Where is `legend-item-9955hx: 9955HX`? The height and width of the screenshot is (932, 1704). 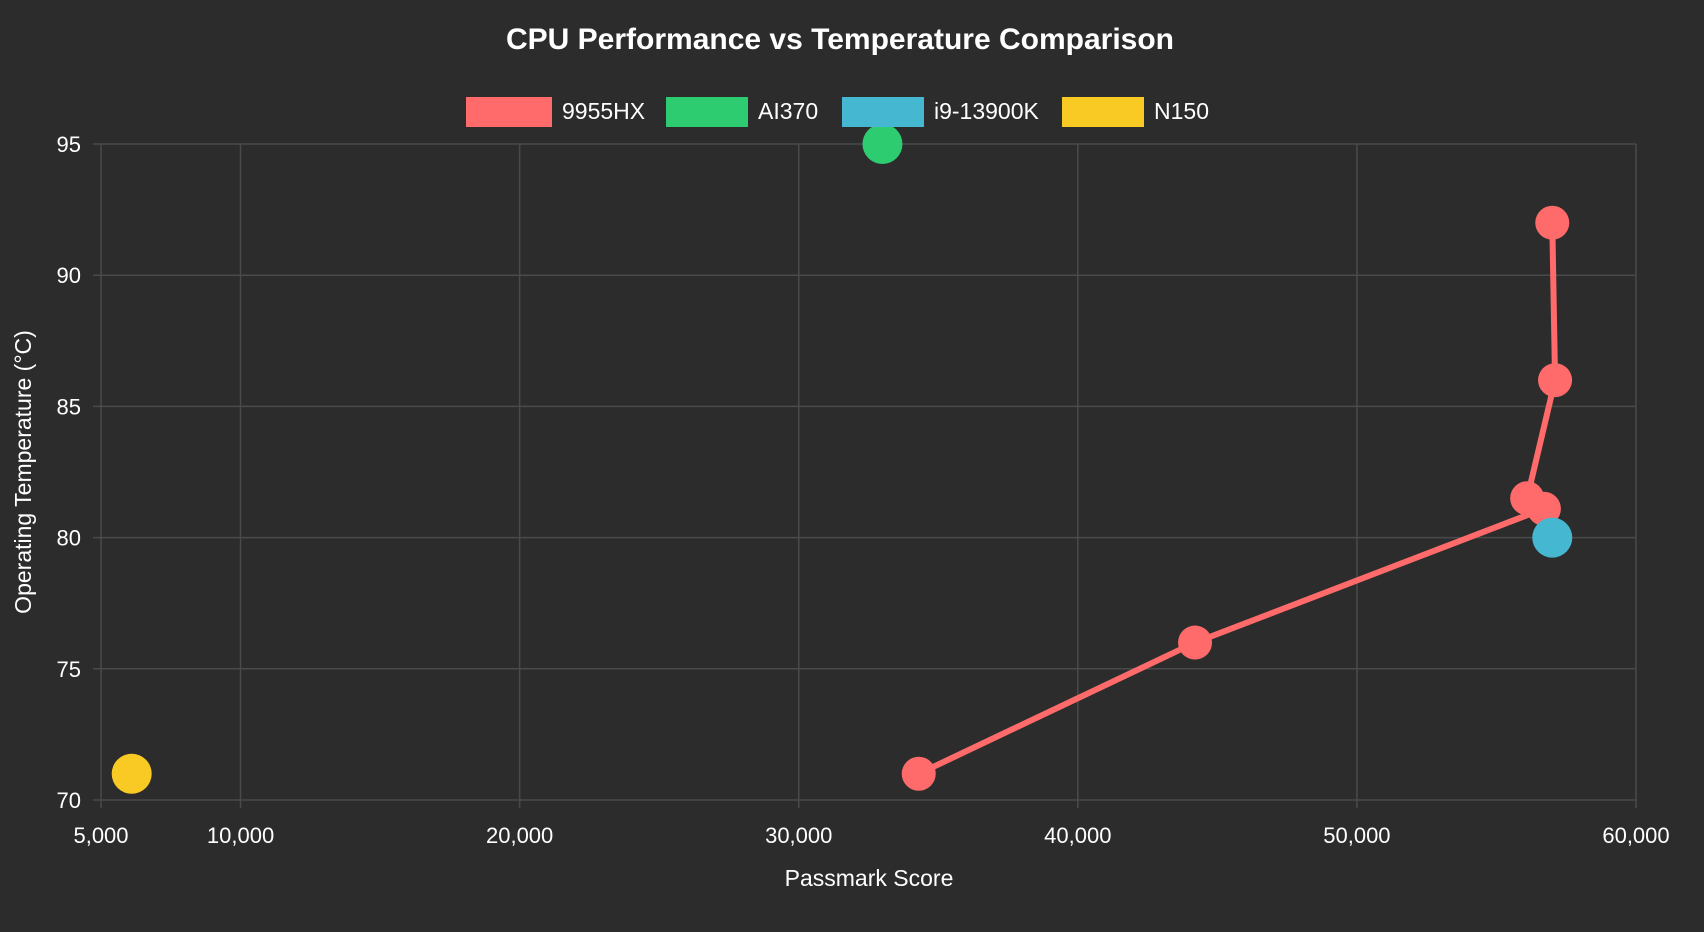
legend-item-9955hx: 9955HX is located at coordinates (555, 112).